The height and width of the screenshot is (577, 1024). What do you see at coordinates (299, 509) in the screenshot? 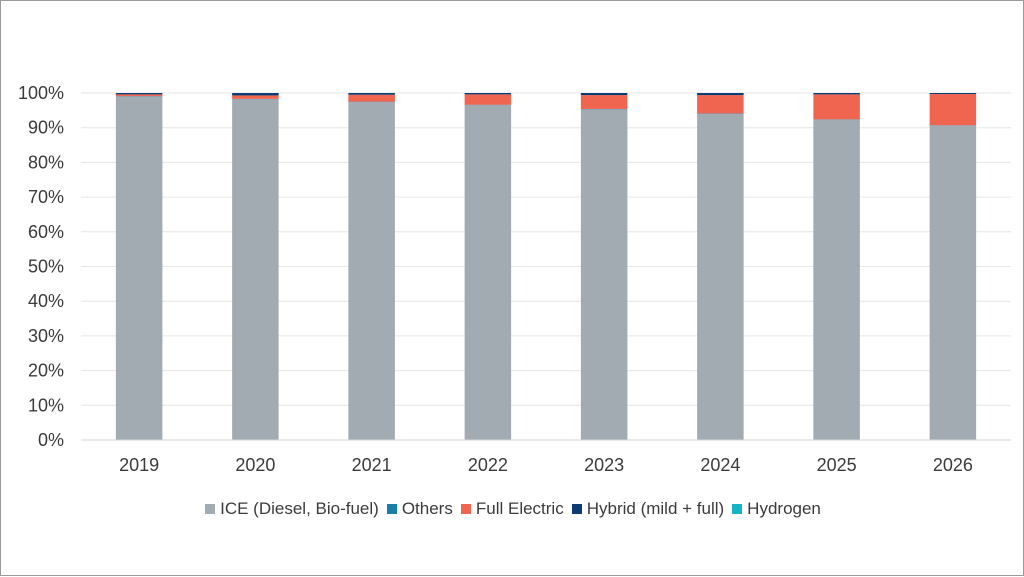
I see `legend-label: ICE (Diesel, Bio-fuel)` at bounding box center [299, 509].